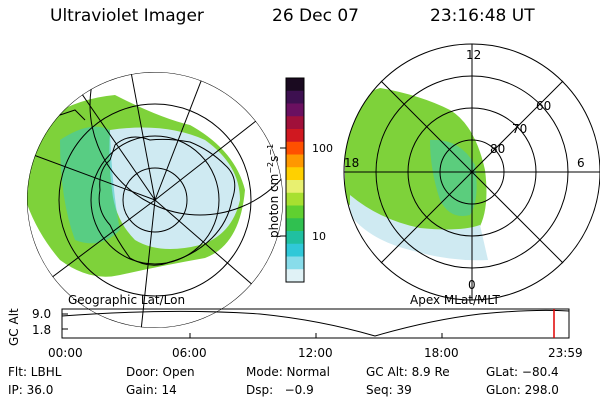  Describe the element at coordinates (455, 300) in the screenshot. I see `mag-map-caption: Apex MLat/MLT` at that location.